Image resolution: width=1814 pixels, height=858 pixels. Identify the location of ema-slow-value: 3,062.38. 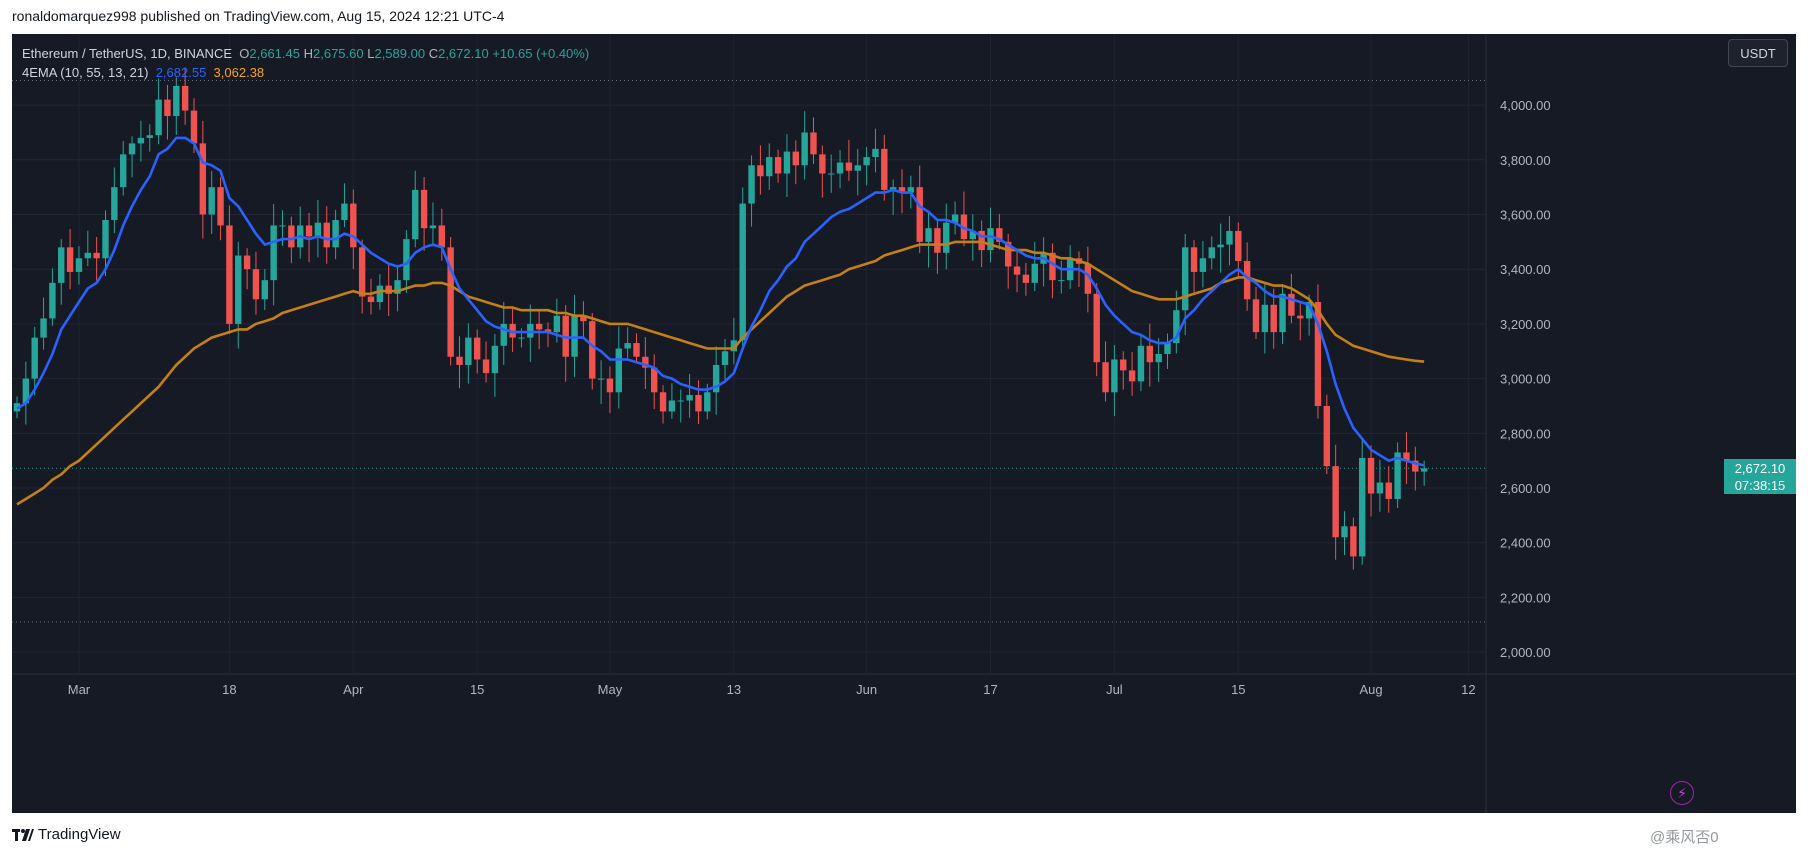
(239, 72).